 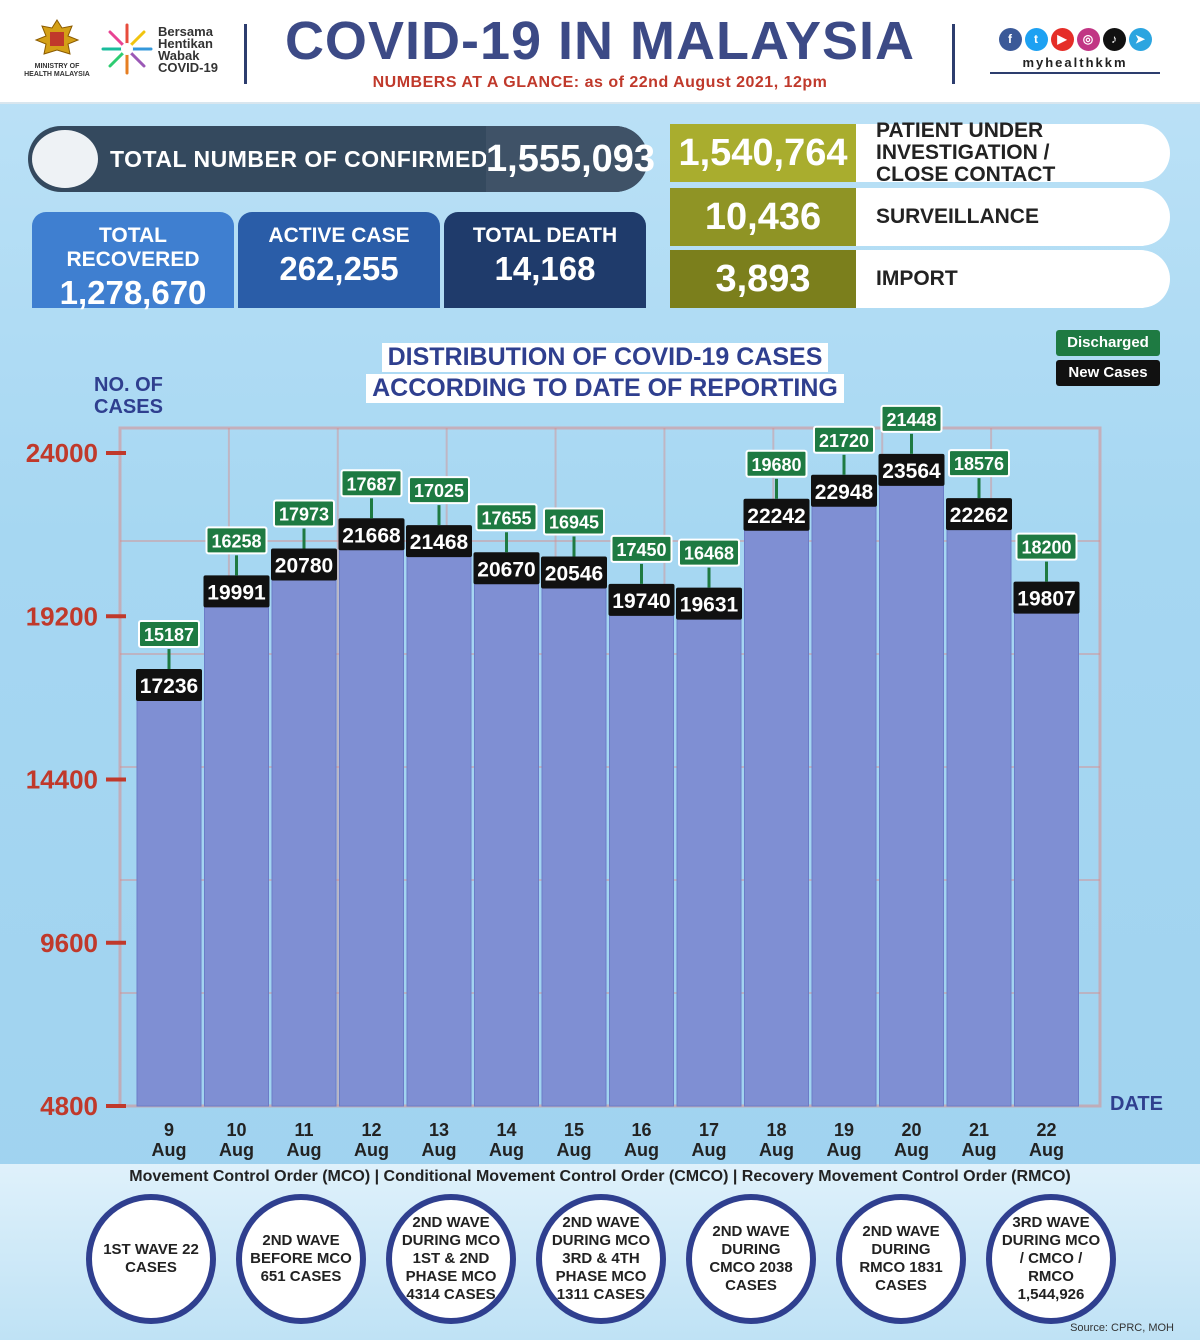 I want to click on wave-circle: 2ND WAVE DURING CMCO 2038 CASES, so click(x=751, y=1259).